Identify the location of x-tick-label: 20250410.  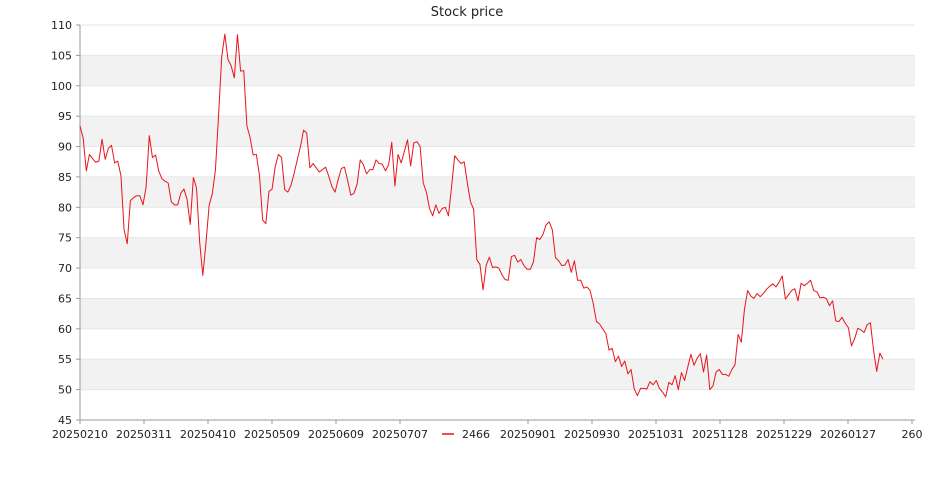
(208, 434).